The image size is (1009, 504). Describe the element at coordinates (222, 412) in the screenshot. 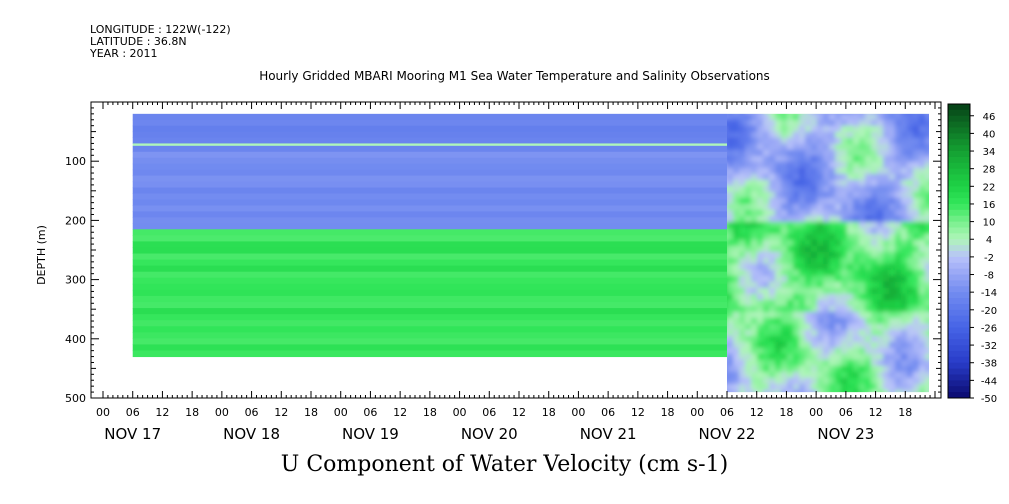

I see `x-tick-label: 00` at that location.